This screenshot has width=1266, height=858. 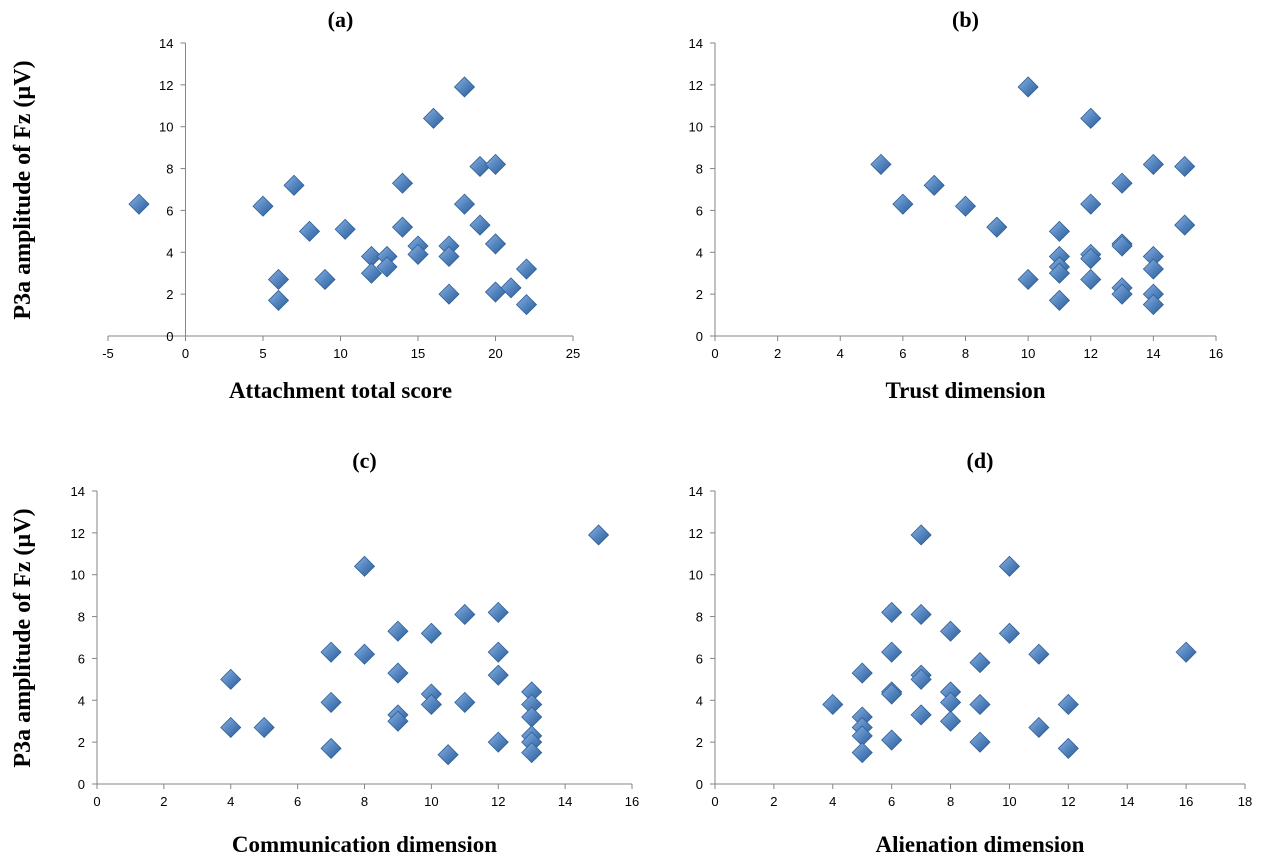 What do you see at coordinates (980, 460) in the screenshot?
I see `chart-title: (d)` at bounding box center [980, 460].